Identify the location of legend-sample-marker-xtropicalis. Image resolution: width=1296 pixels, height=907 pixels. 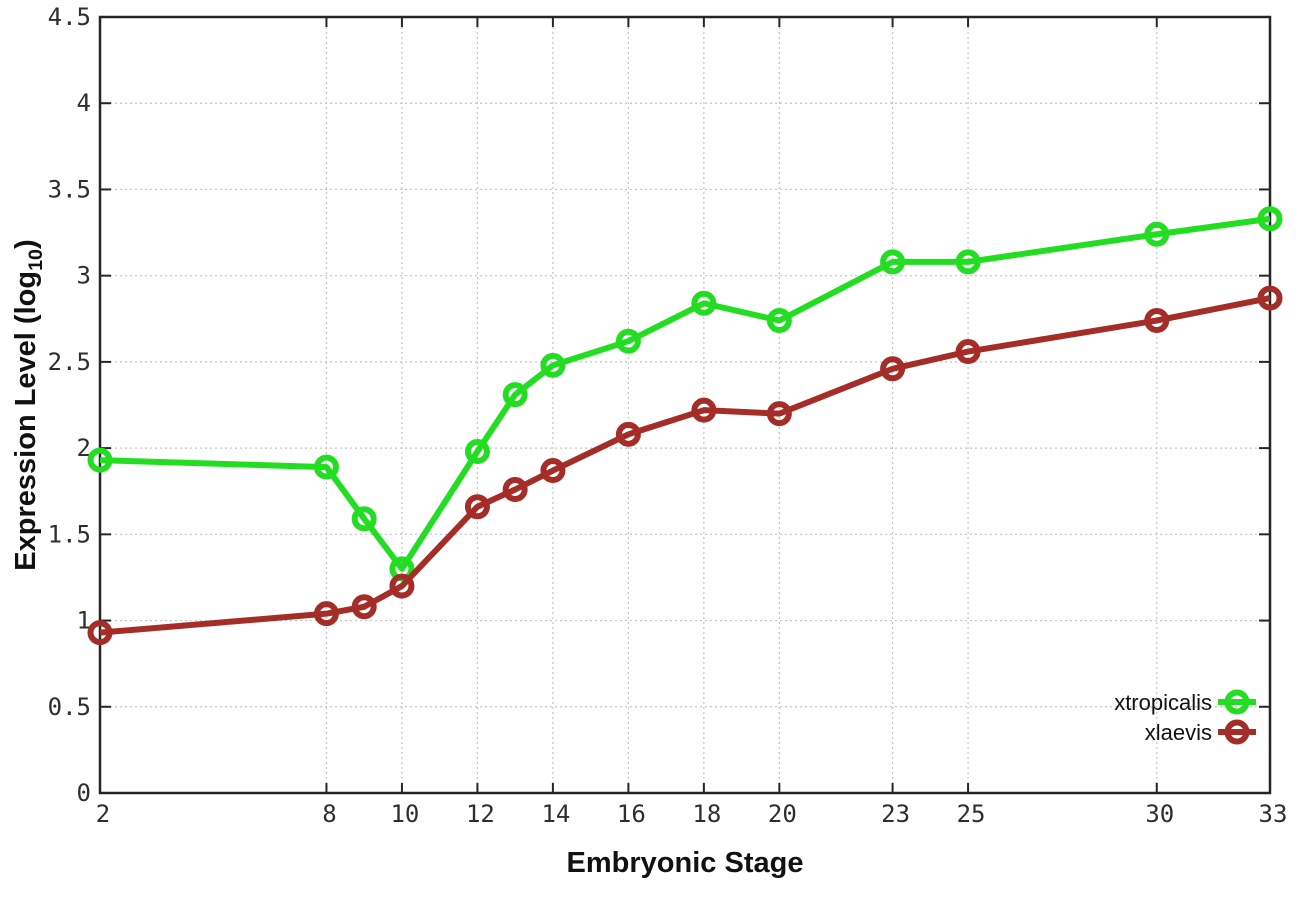
(1237, 702).